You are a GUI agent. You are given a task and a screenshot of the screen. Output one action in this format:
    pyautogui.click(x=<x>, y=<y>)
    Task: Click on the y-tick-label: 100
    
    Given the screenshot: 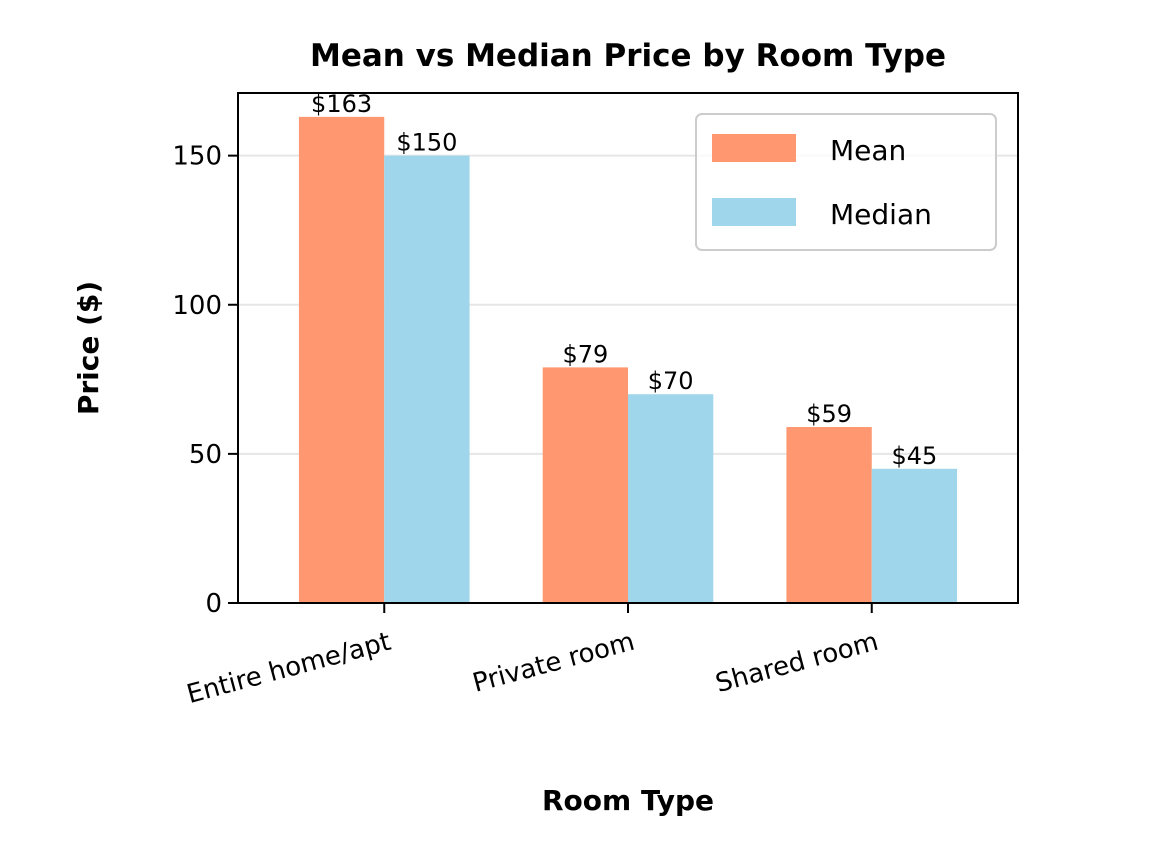 What is the action you would take?
    pyautogui.click(x=197, y=306)
    